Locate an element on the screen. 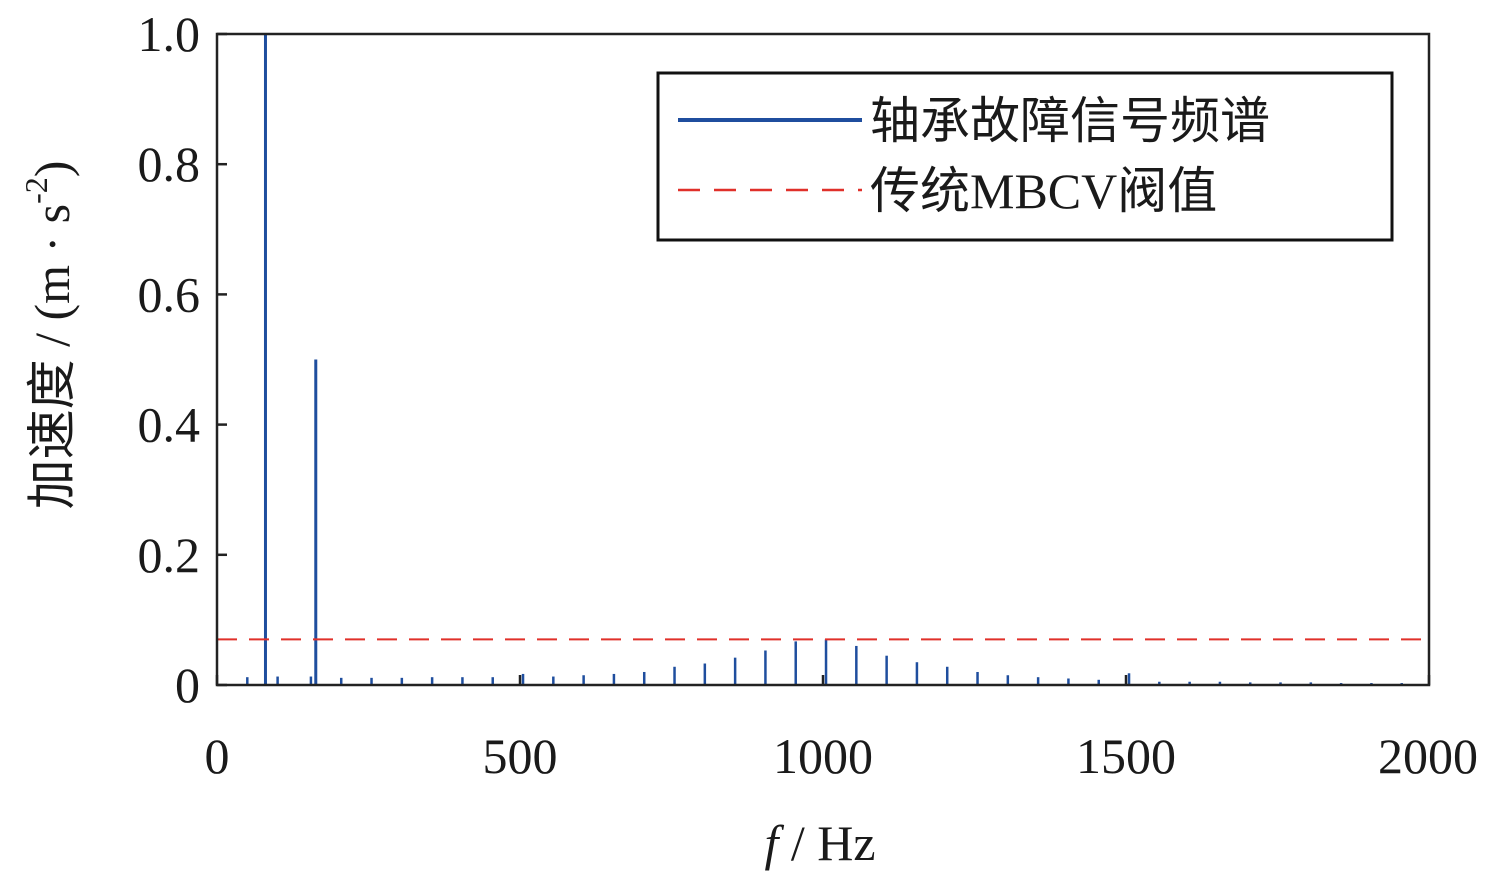  y-axis-title-main: 加速度 / (m · s is located at coordinates (52, 357).